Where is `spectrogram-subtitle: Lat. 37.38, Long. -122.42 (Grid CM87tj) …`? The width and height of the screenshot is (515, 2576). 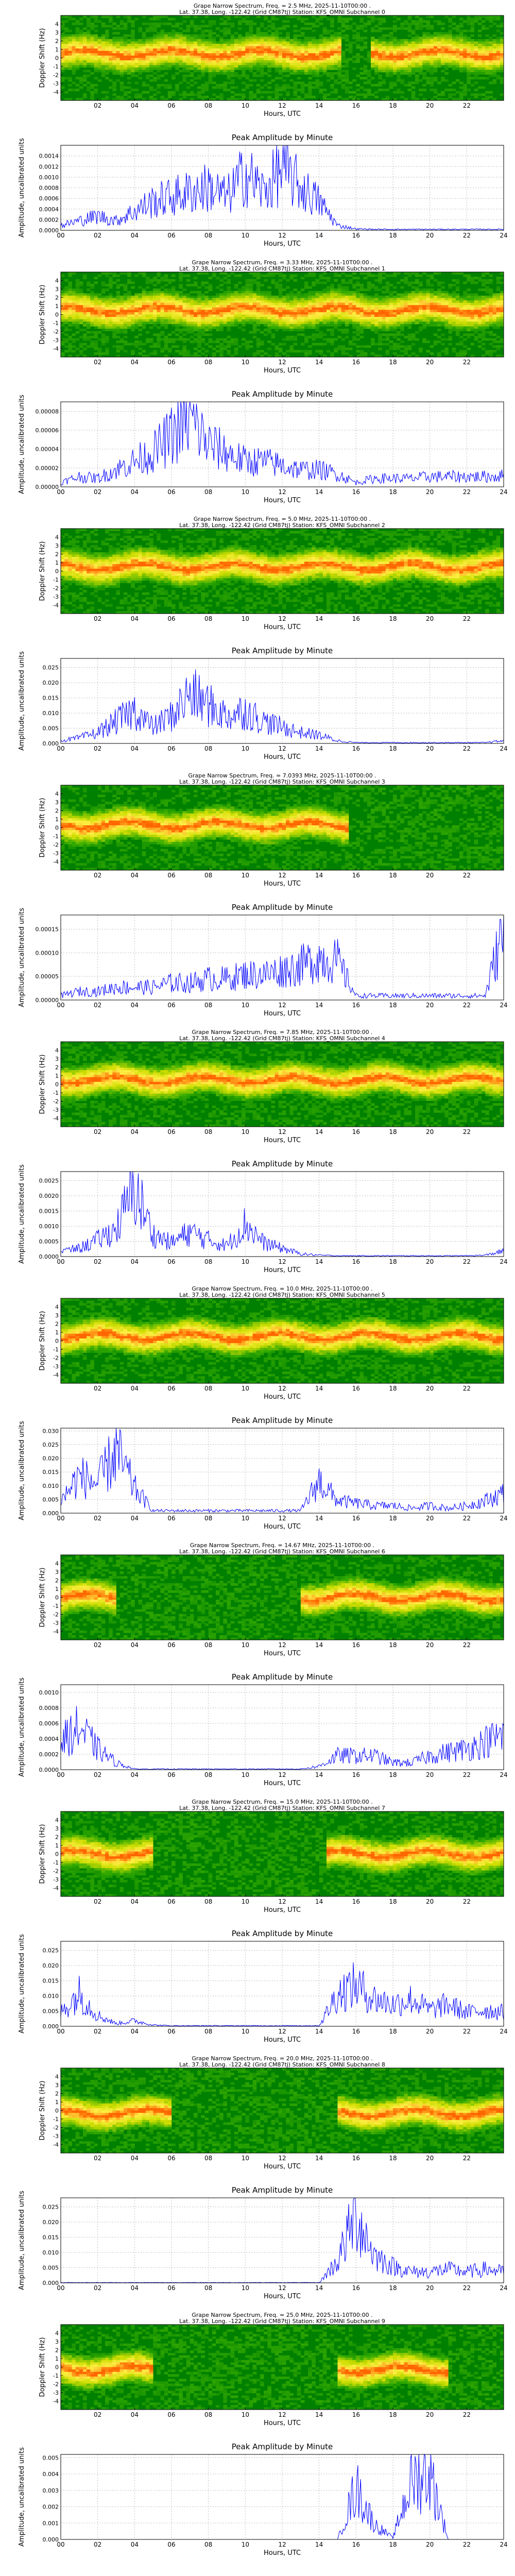
spectrogram-subtitle: Lat. 37.38, Long. -122.42 (Grid CM87tj) … is located at coordinates (282, 268).